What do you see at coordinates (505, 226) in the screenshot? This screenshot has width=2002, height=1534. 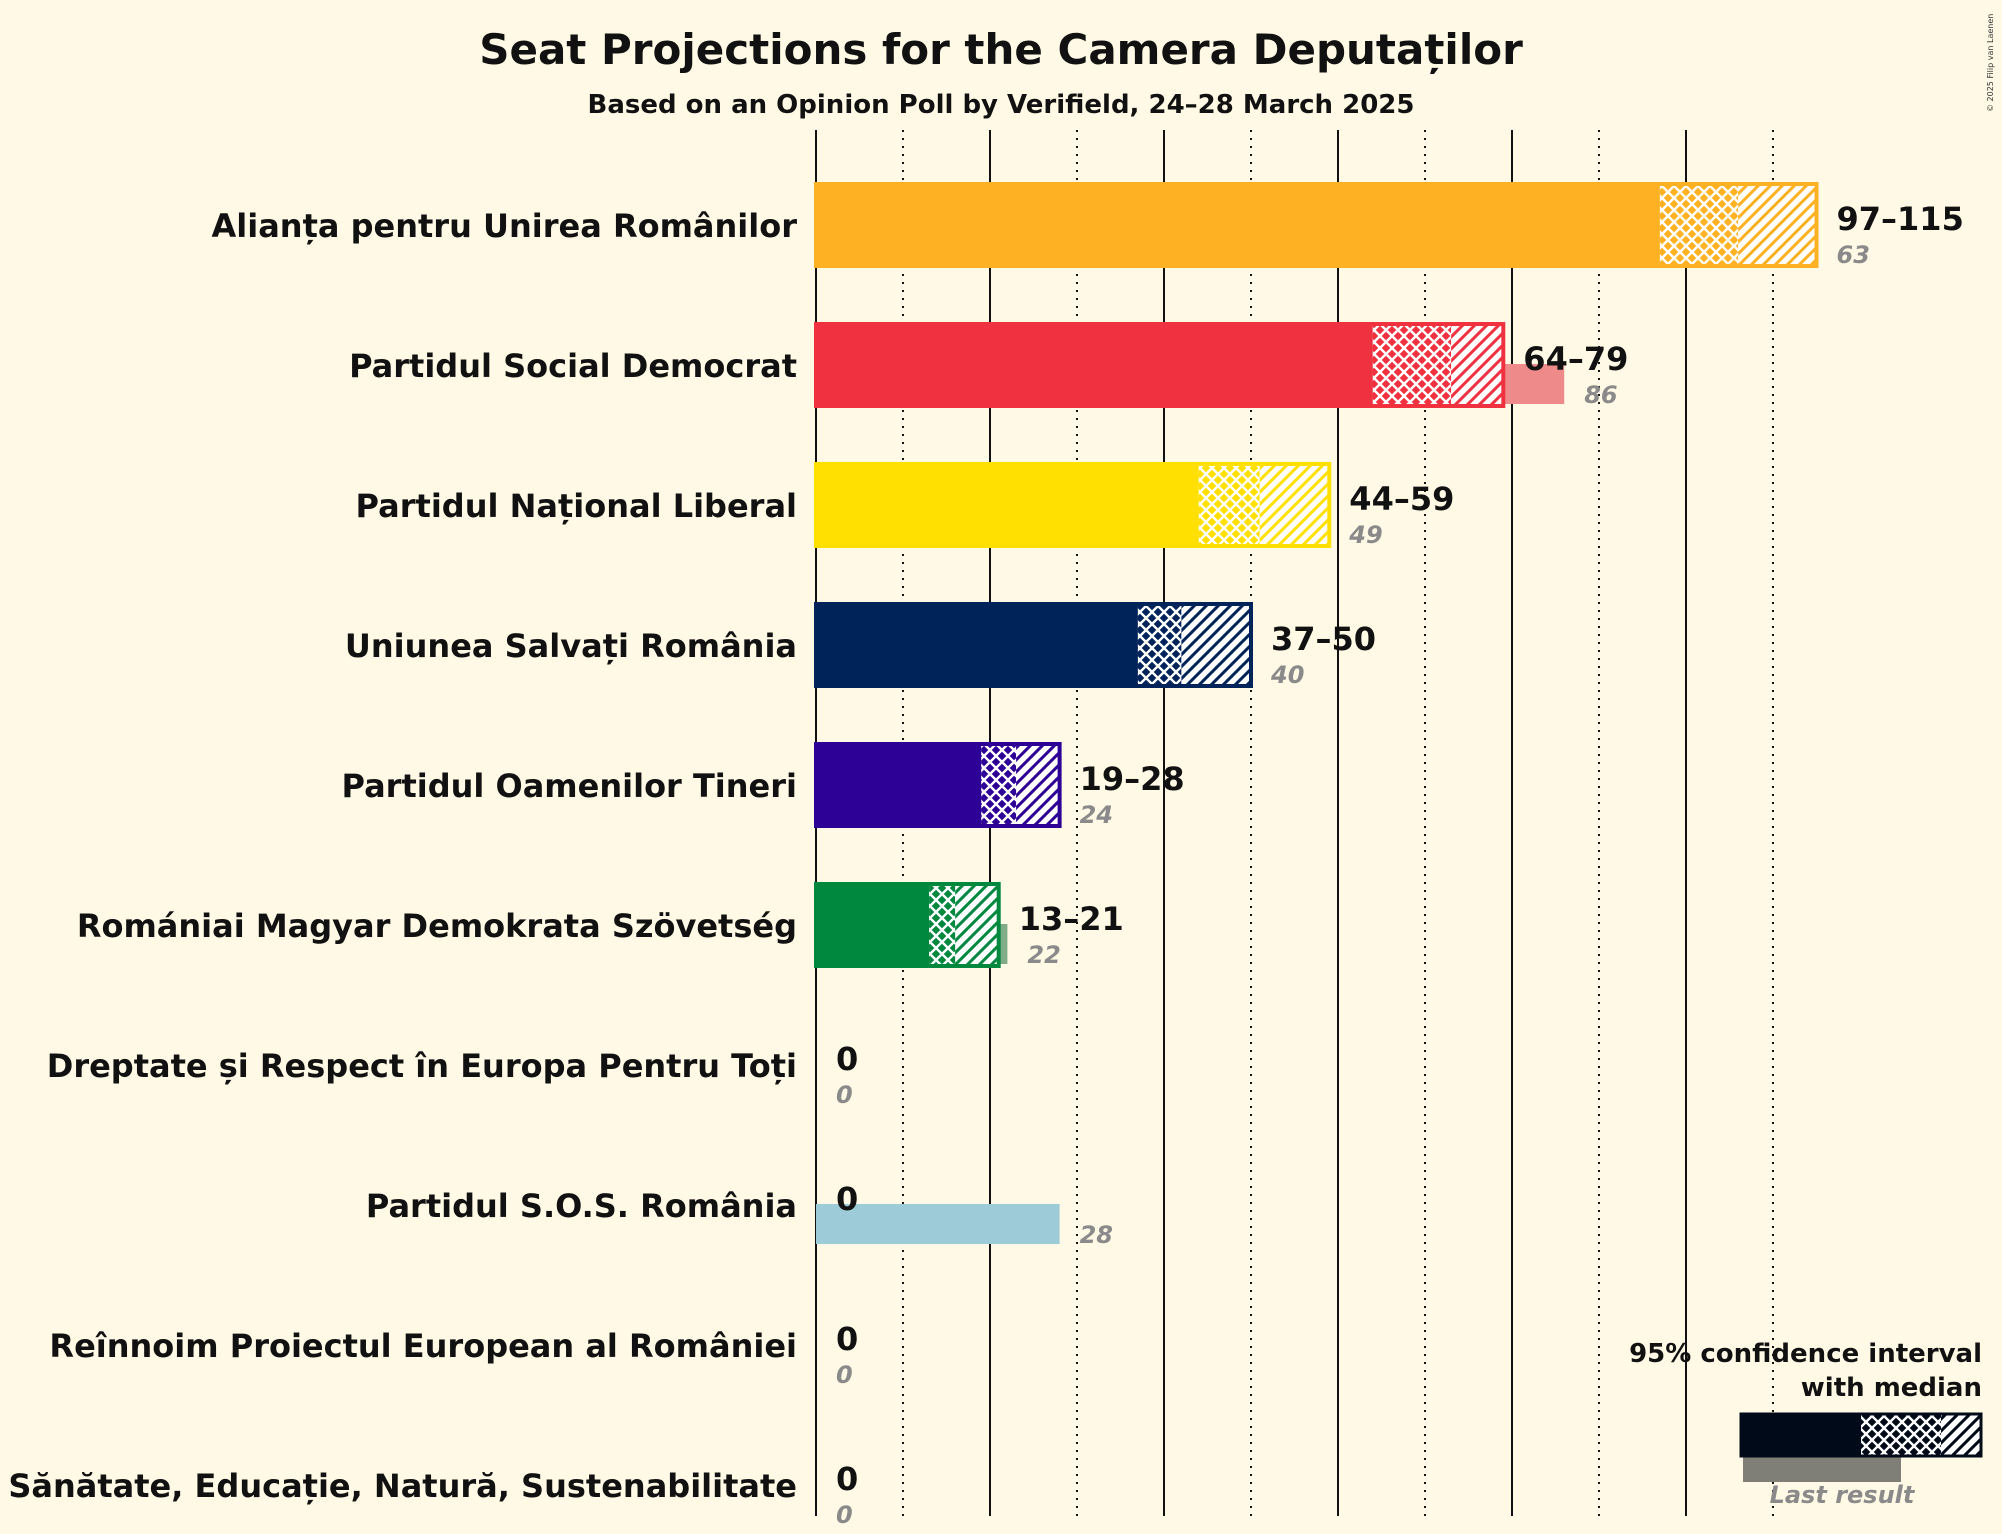 I see `party-label: Alianța pentru Unirea Românilor` at bounding box center [505, 226].